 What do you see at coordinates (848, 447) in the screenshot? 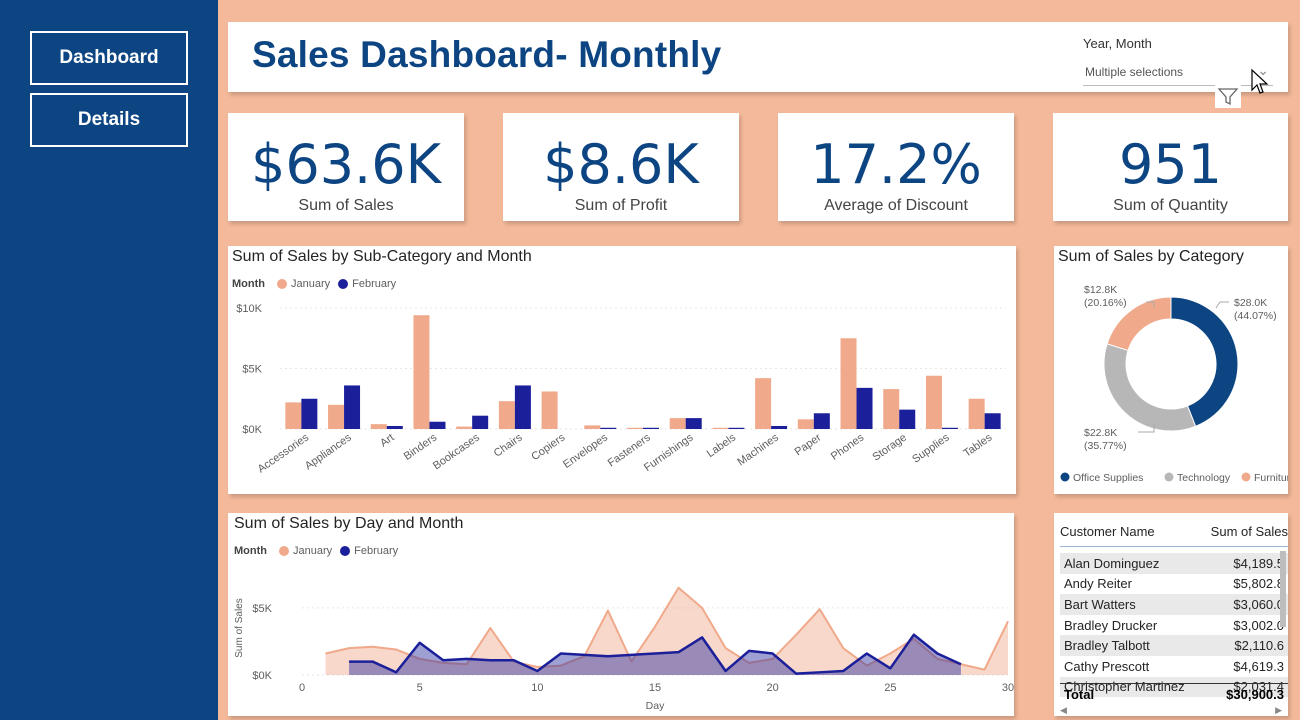
I see `x-tick-label: Phones` at bounding box center [848, 447].